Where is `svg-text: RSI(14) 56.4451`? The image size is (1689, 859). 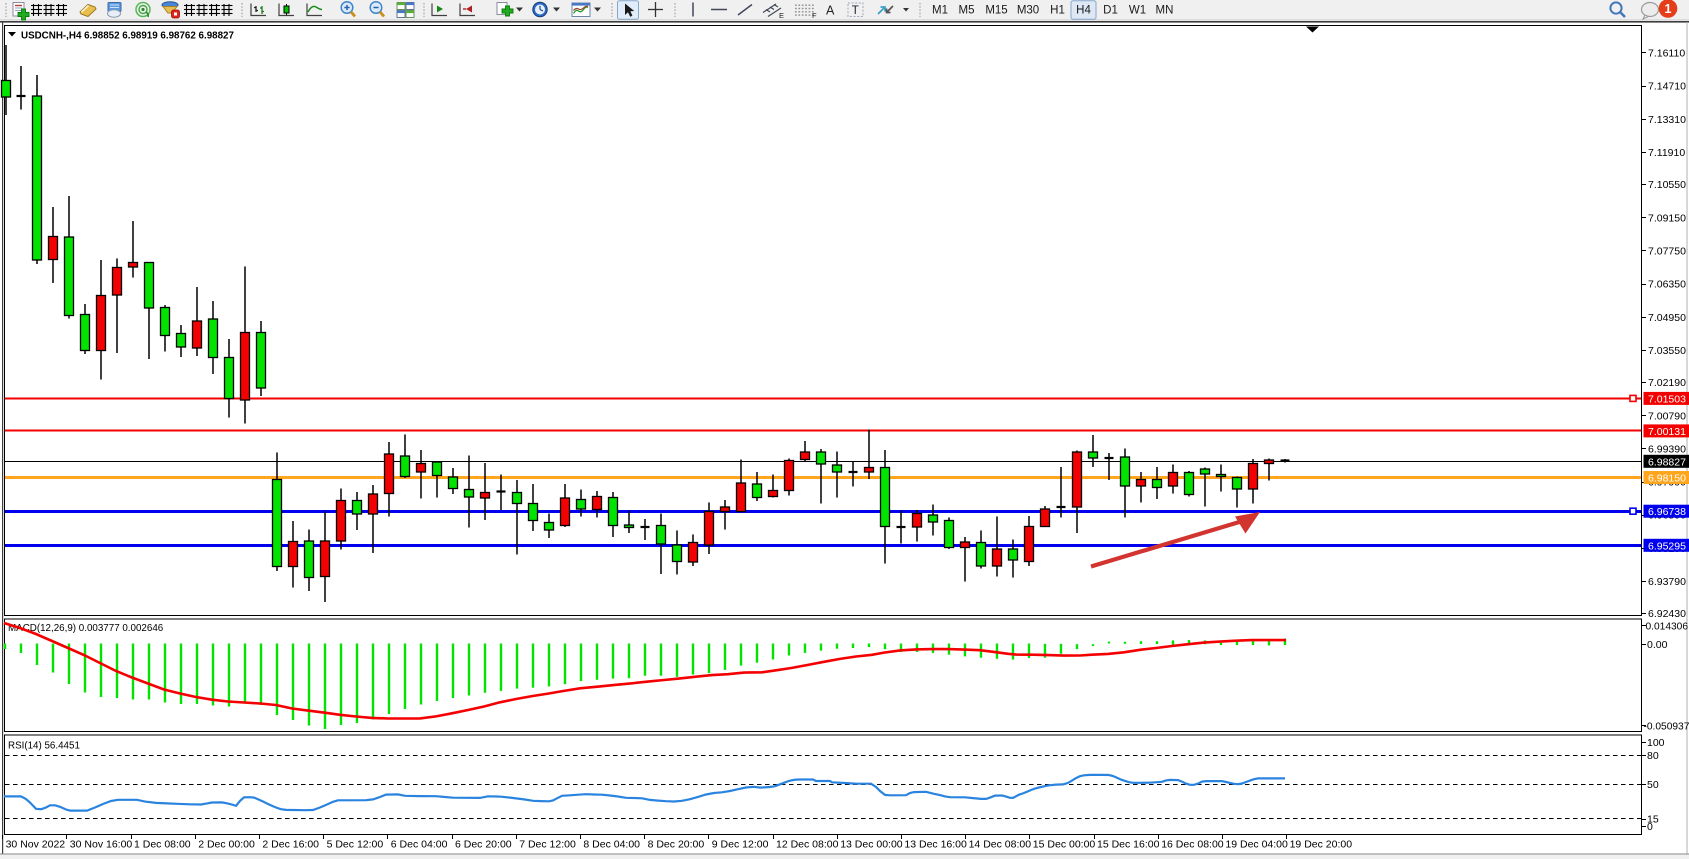
svg-text: RSI(14) 56.4451 is located at coordinates (44, 746).